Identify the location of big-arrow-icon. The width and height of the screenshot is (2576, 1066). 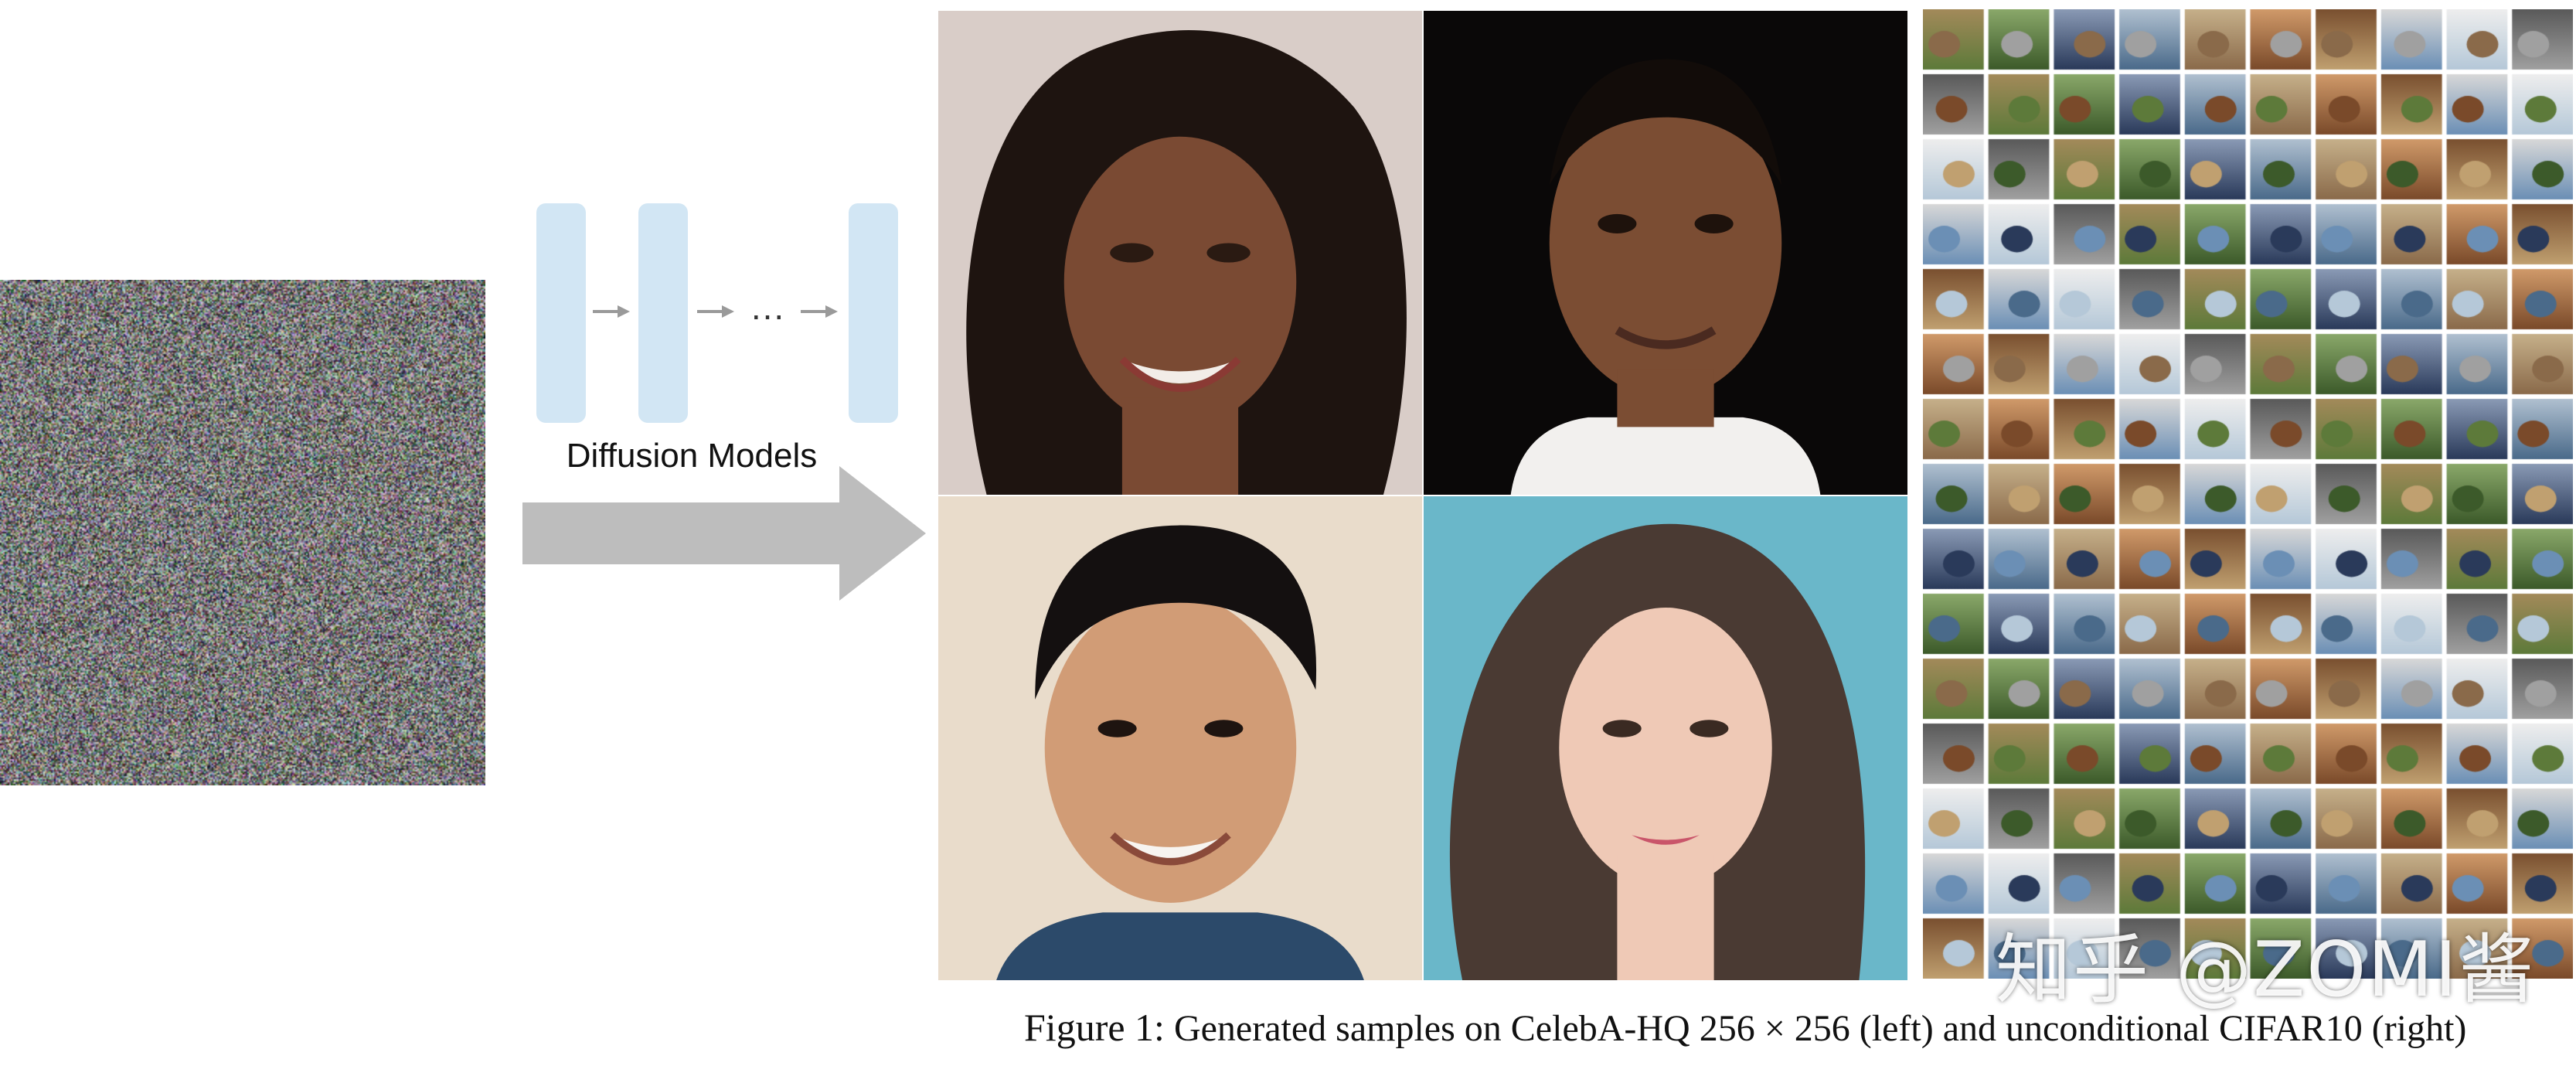
(724, 533).